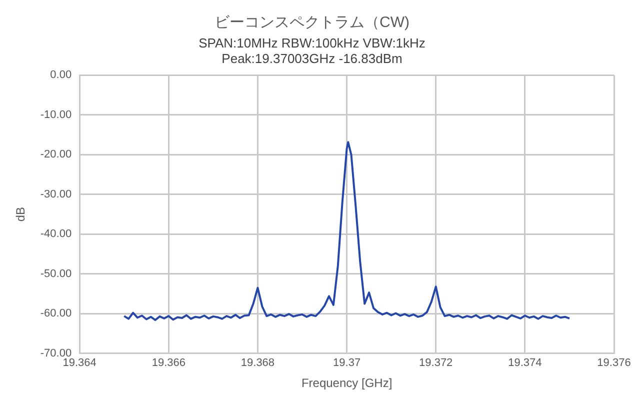 The image size is (640, 401). What do you see at coordinates (56, 194) in the screenshot?
I see `y-tick-label: -30.00` at bounding box center [56, 194].